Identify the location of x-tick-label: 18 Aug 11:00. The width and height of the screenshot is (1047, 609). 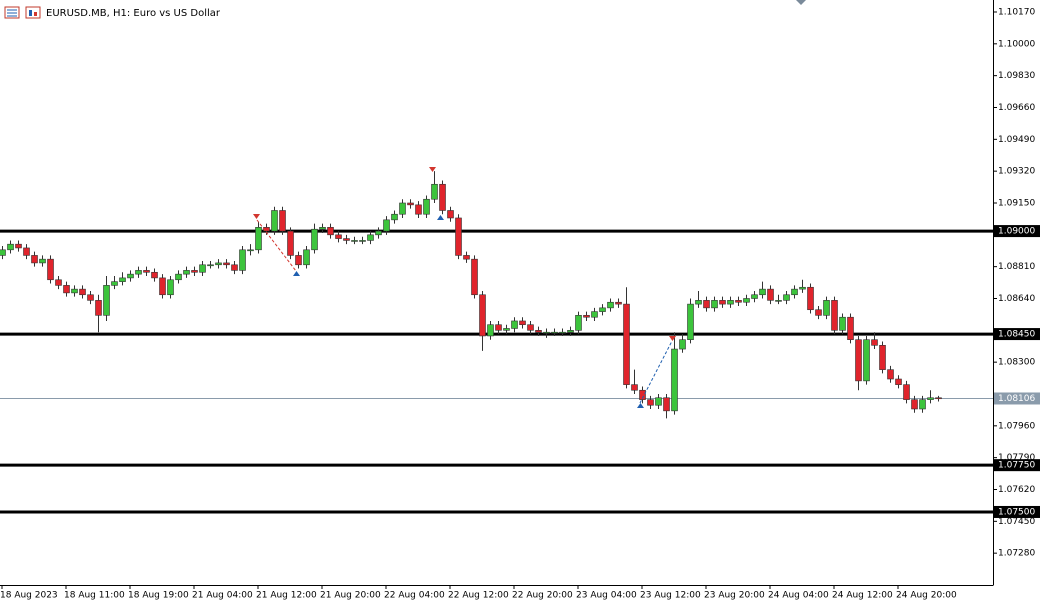
(94, 596).